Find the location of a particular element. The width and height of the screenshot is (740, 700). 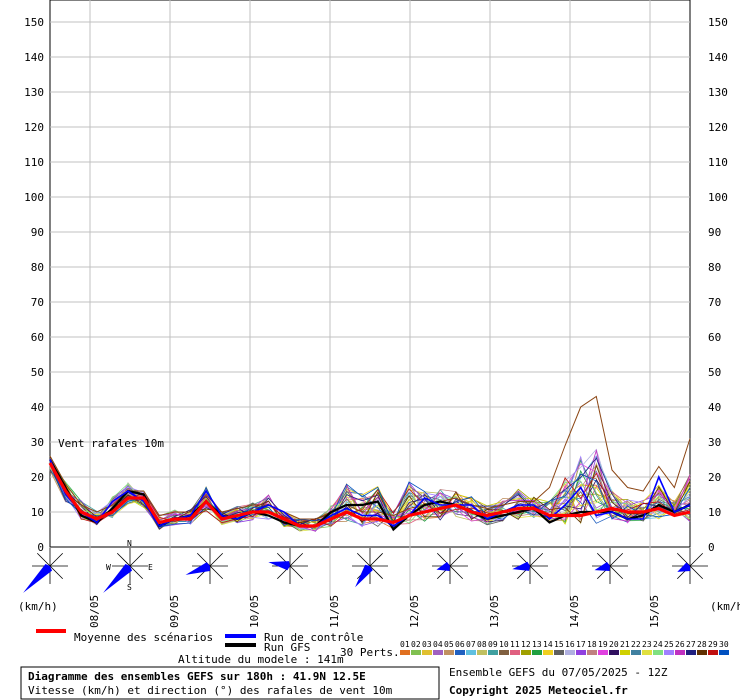

perturbation-number: 20 is located at coordinates (614, 644).